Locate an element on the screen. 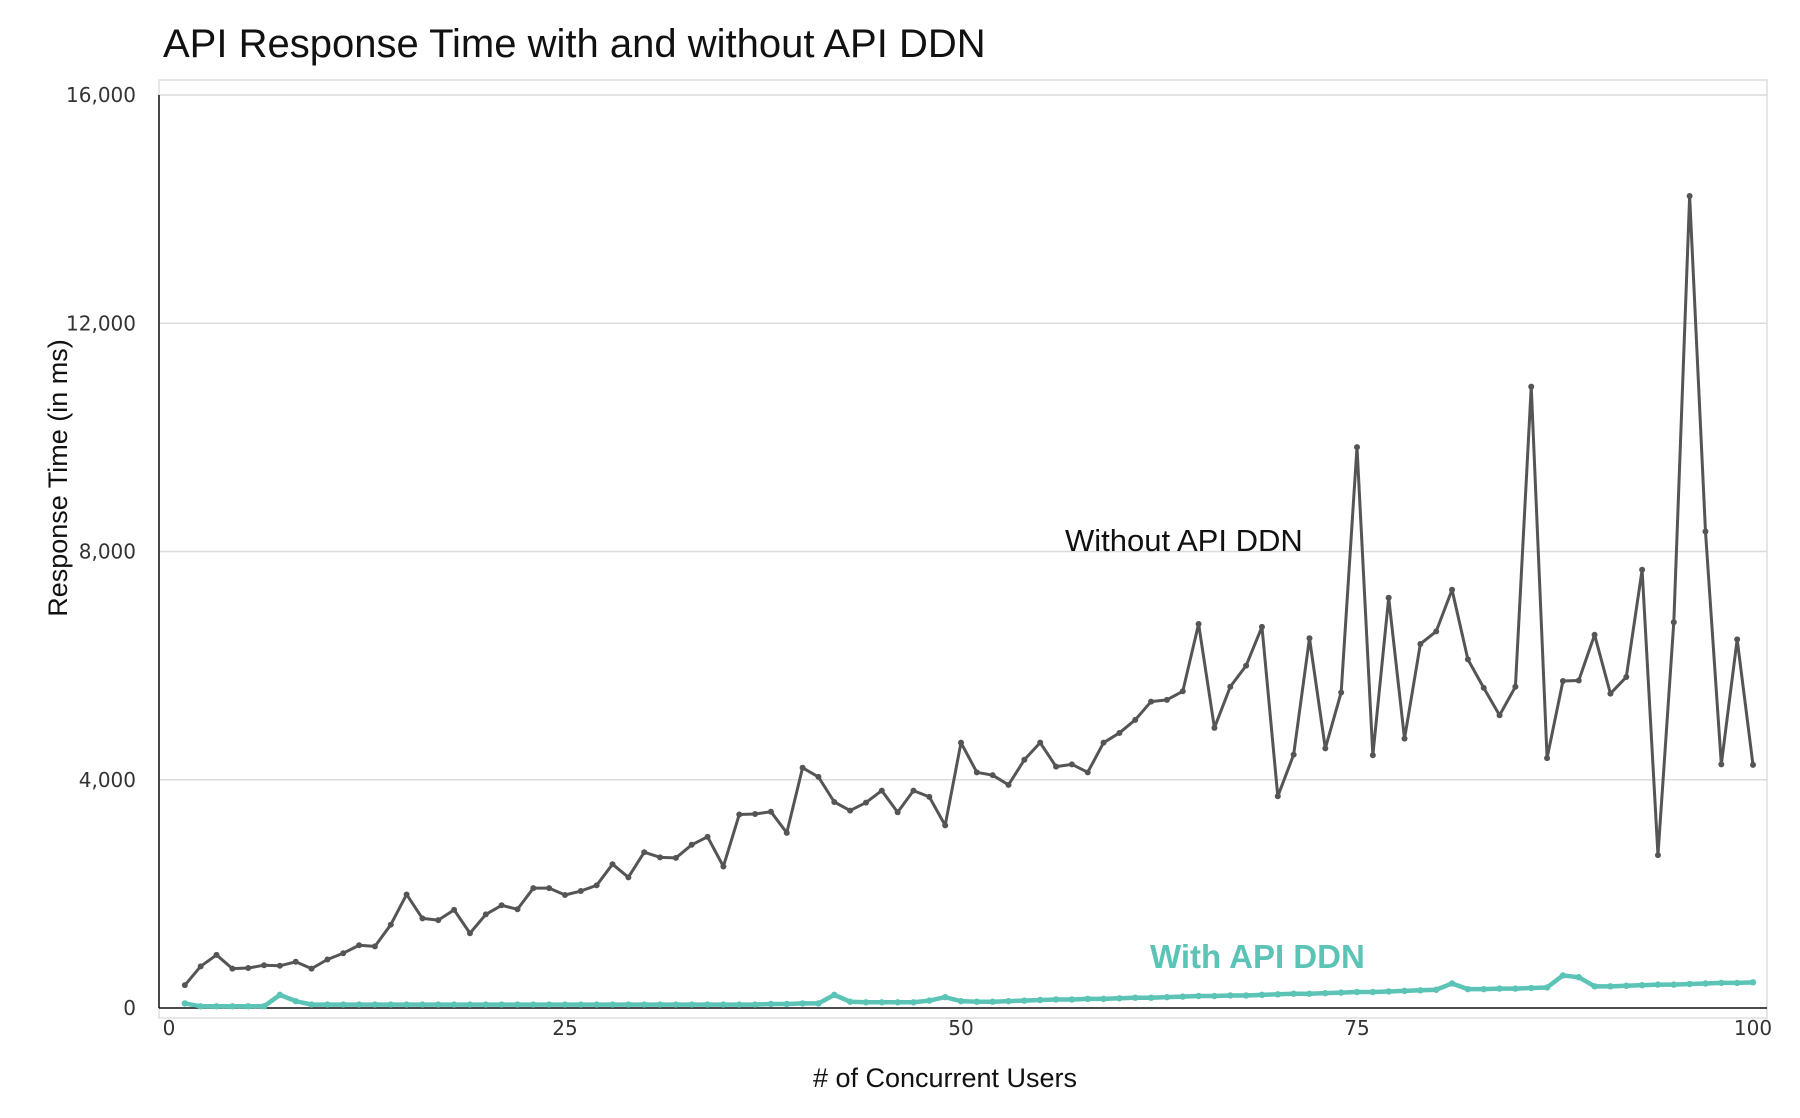 The width and height of the screenshot is (1800, 1118). y-tick-label: 16,000 is located at coordinates (101, 95).